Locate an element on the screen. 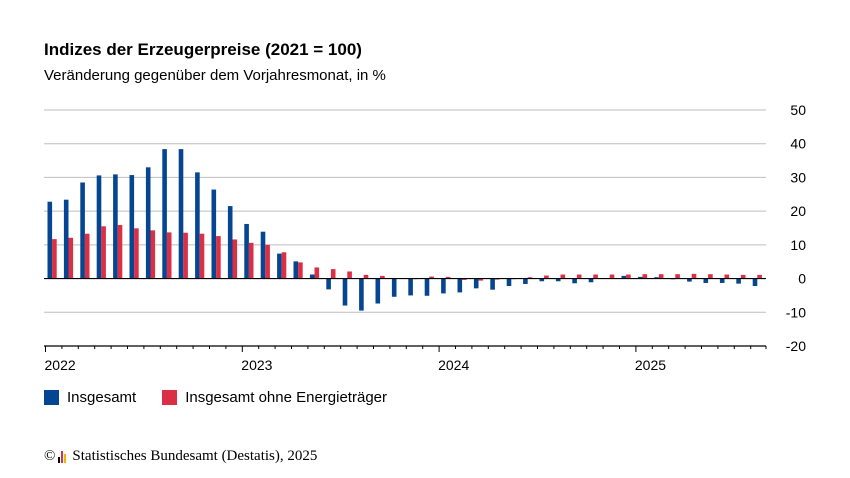 The height and width of the screenshot is (478, 850). legend-item-insgesamt: Insgesamt is located at coordinates (90, 397).